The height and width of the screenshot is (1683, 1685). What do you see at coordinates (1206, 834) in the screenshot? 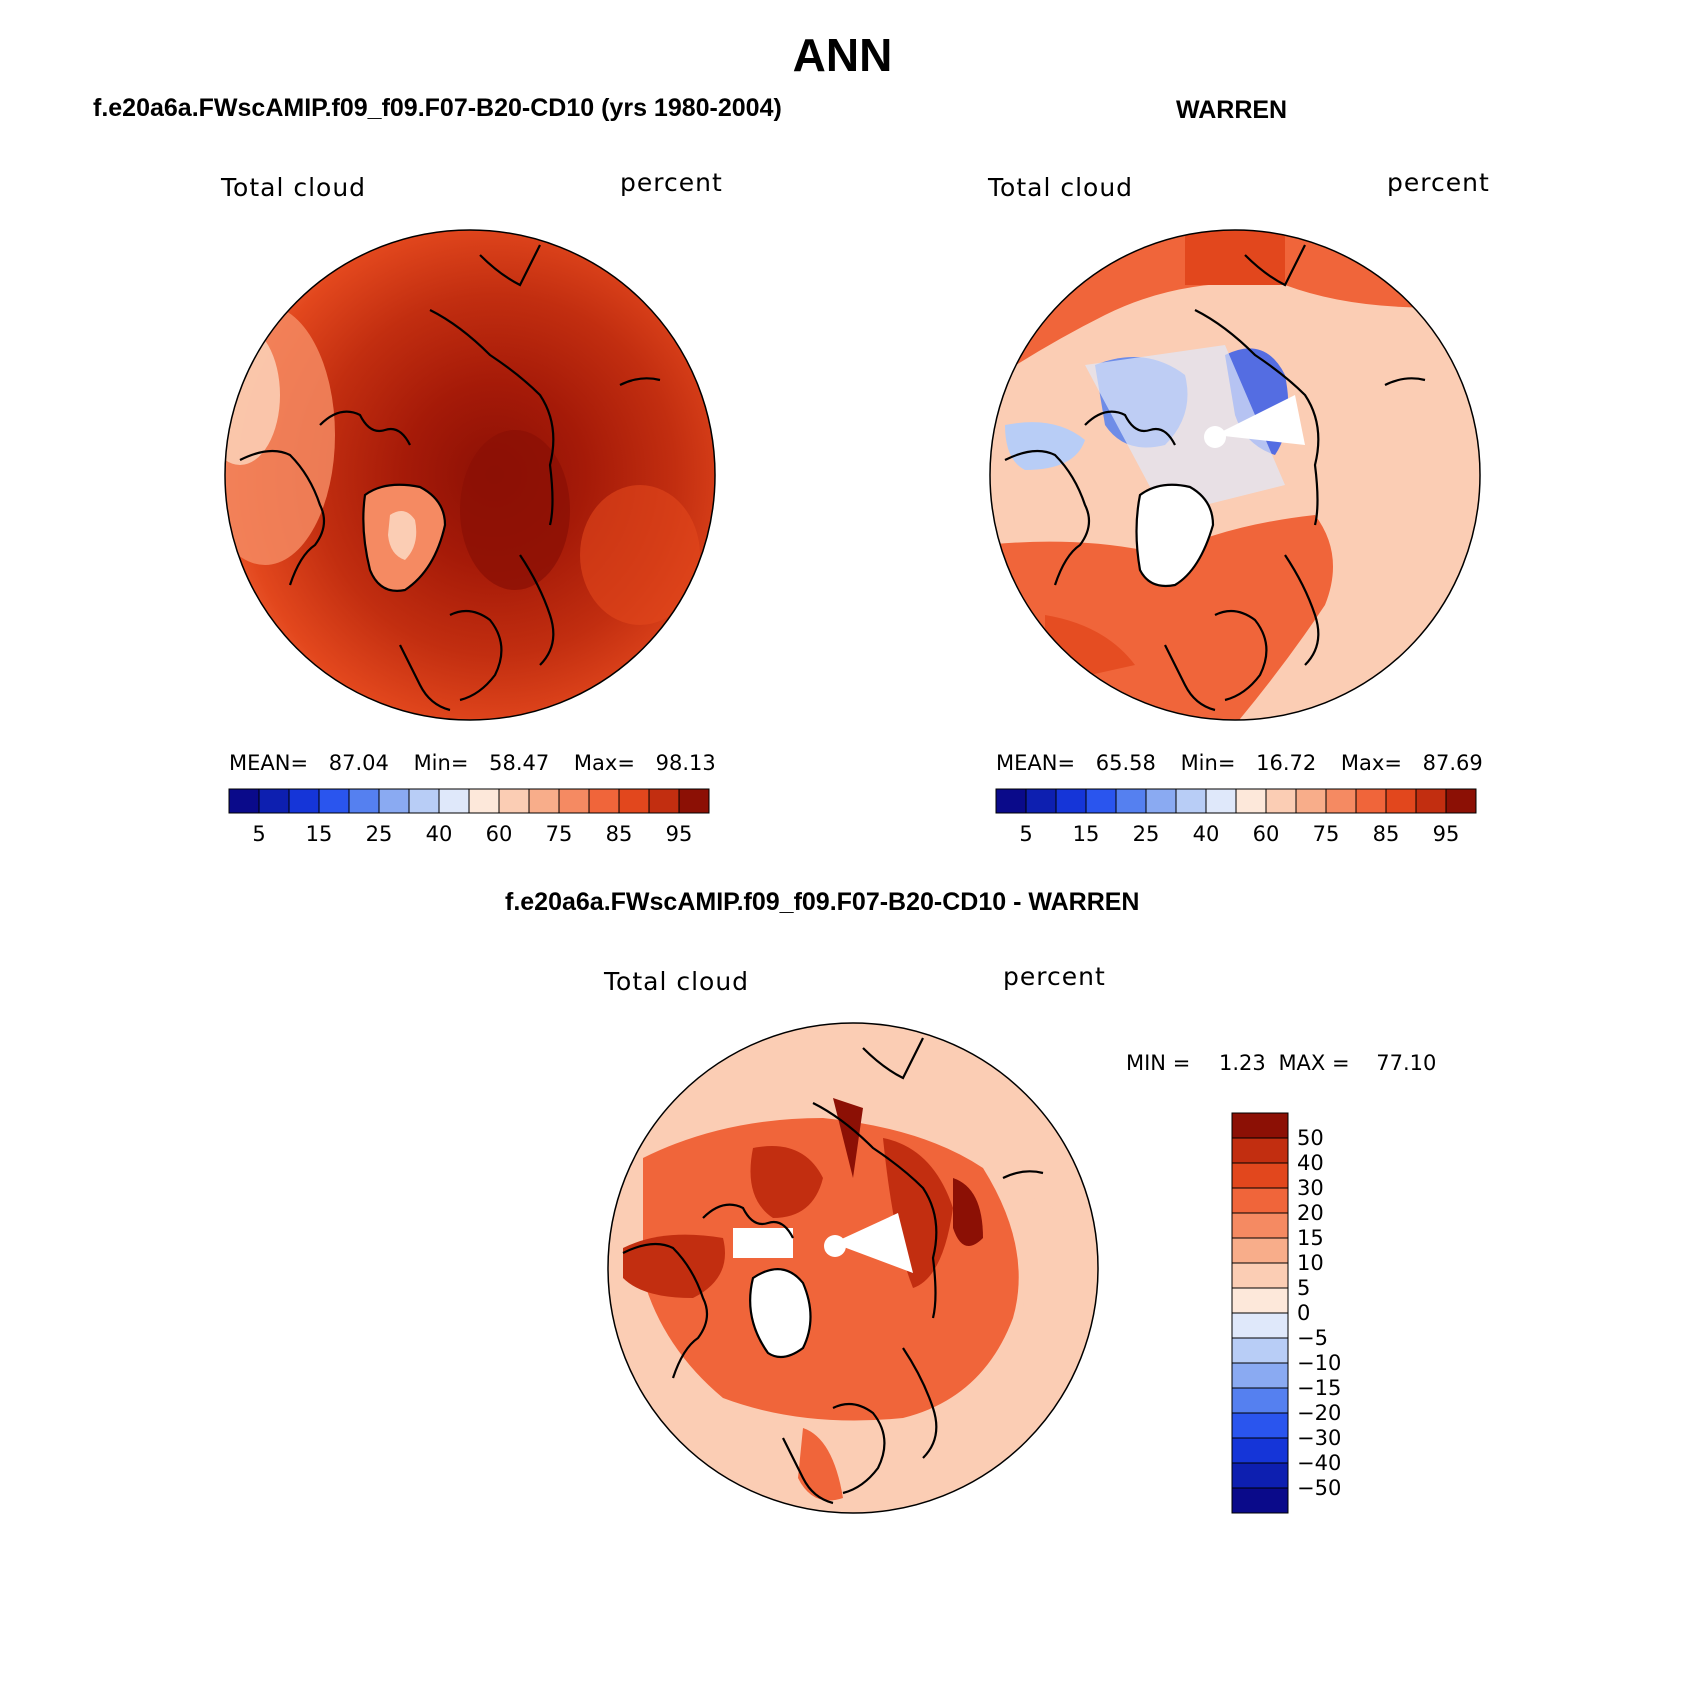
I see `obs-colorbar-tick-label: 40` at bounding box center [1206, 834].